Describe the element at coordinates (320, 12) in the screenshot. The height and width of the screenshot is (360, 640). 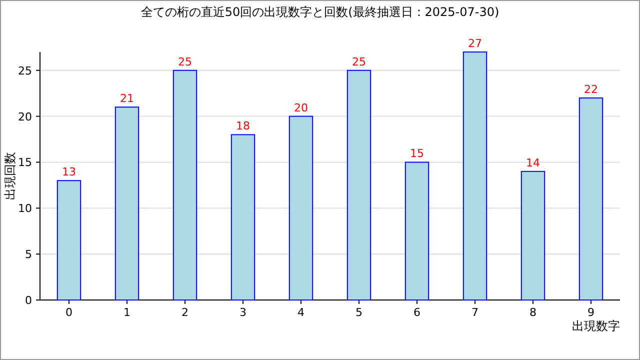
I see `chart-title: 全ての桁の直近50回の出現数字と回数(最終抽選日：2025-07-30)` at that location.